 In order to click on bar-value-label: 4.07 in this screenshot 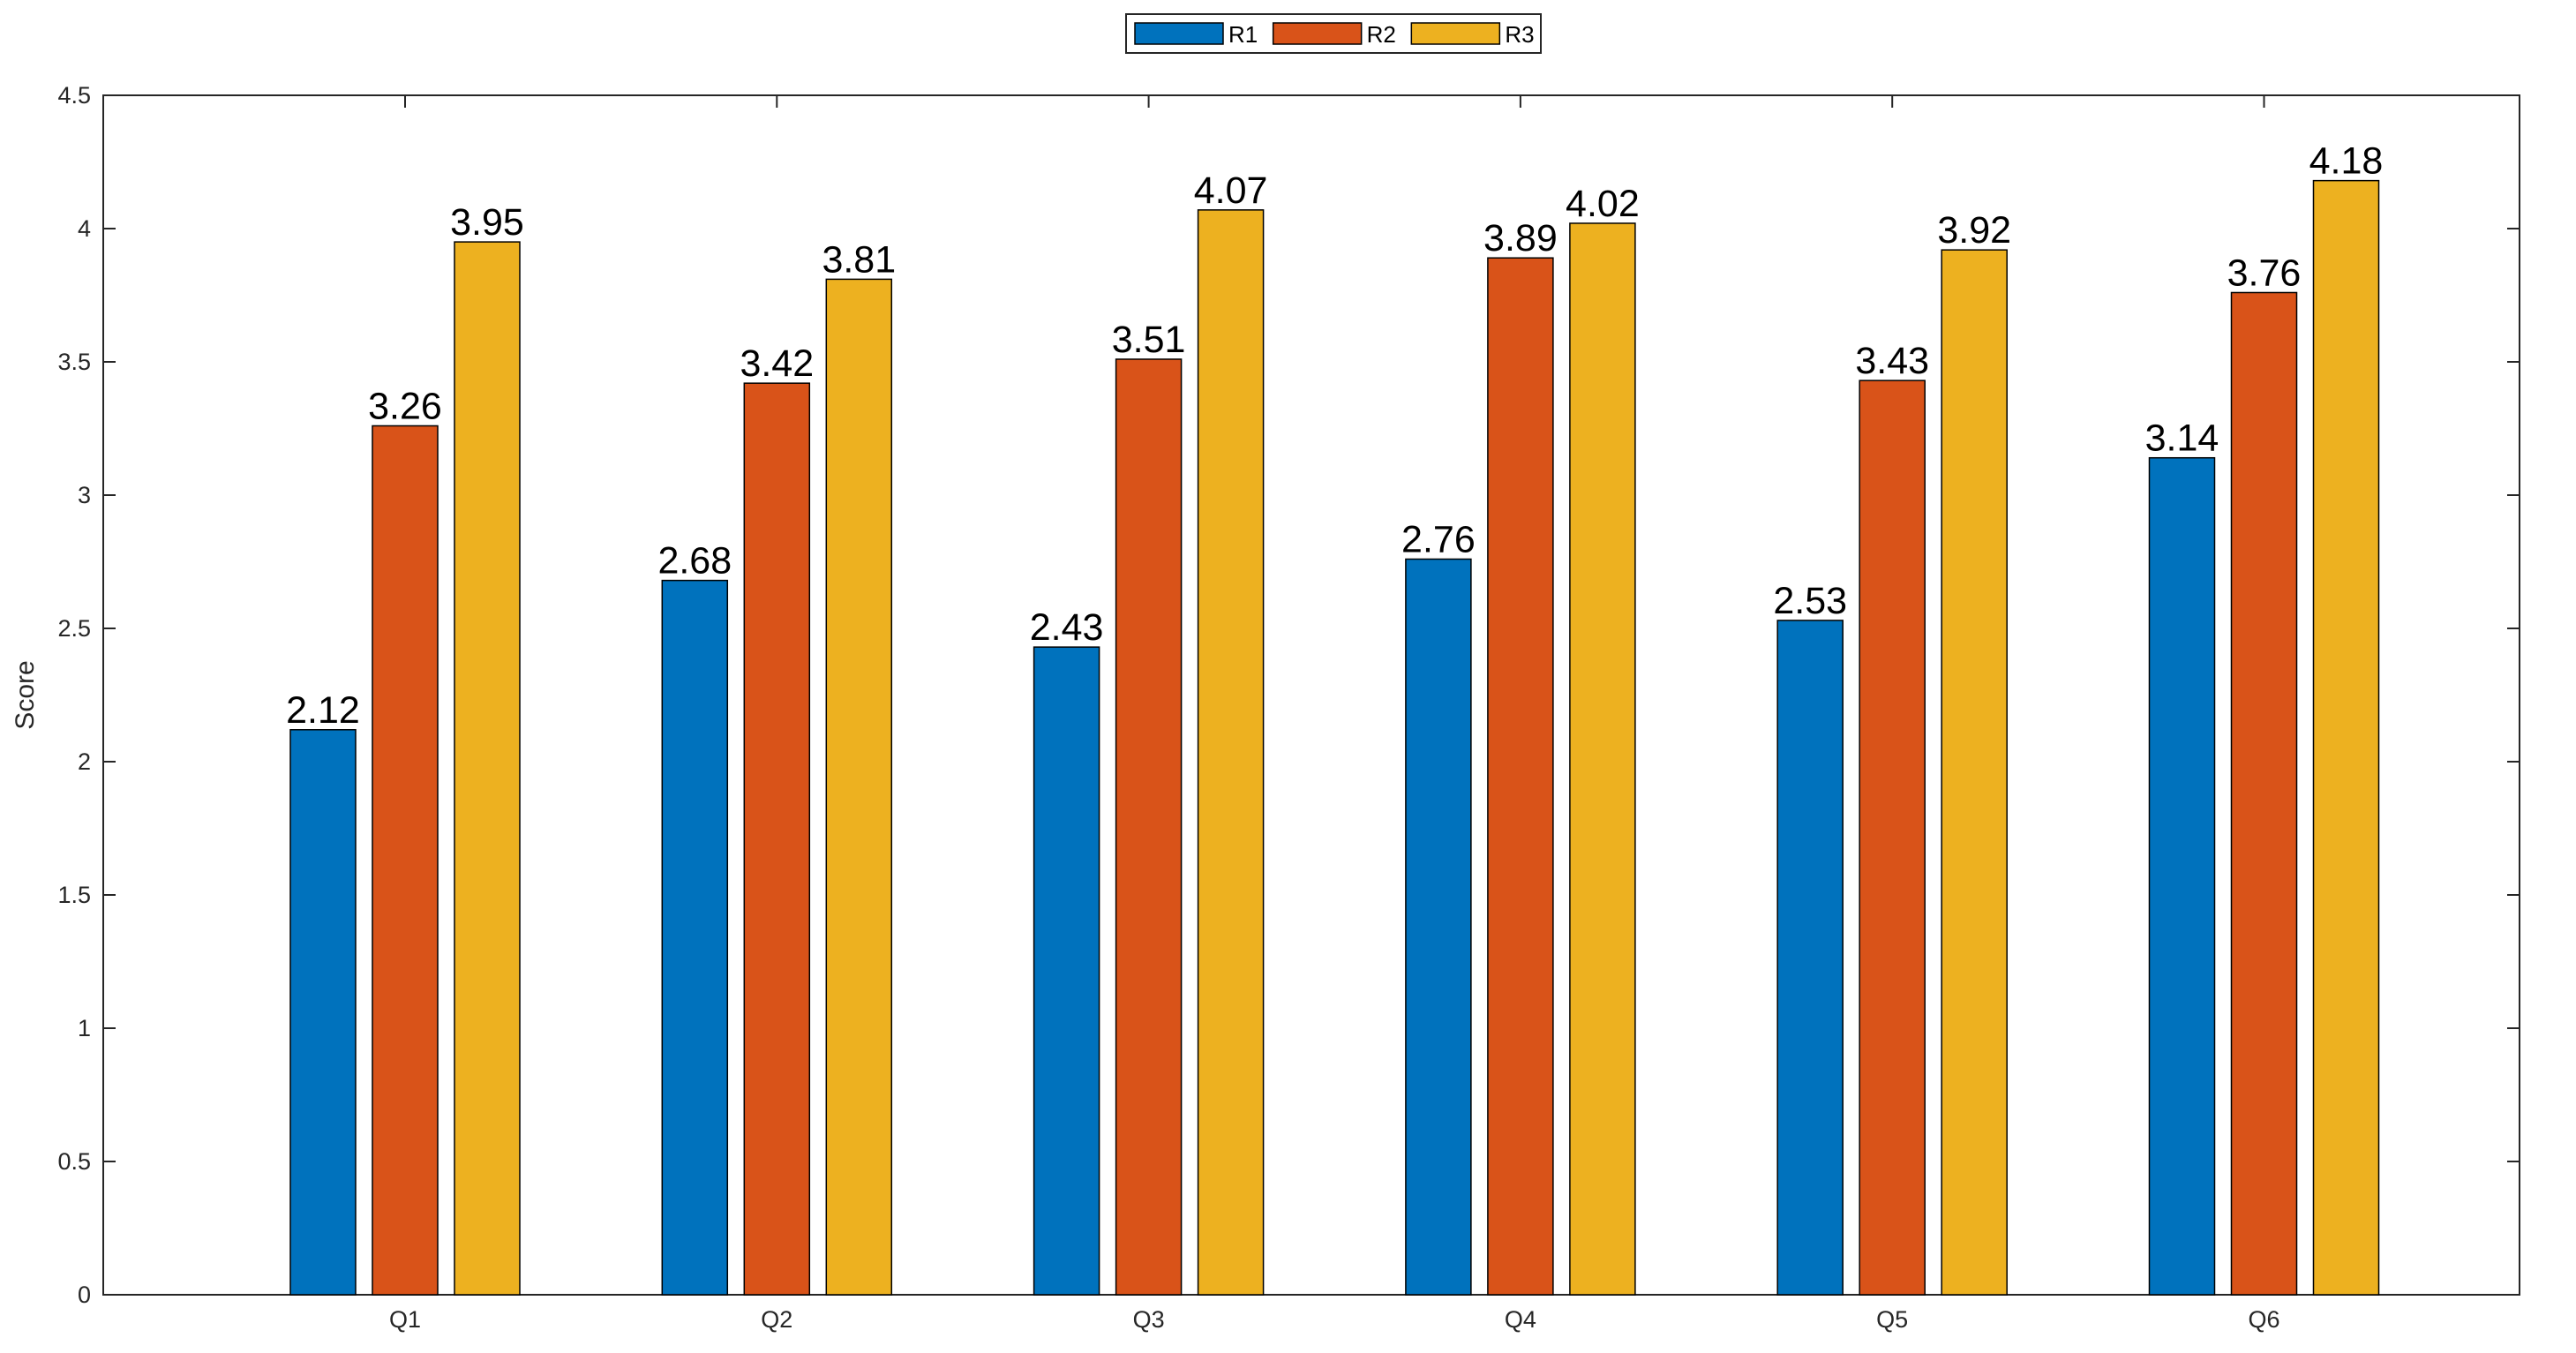, I will do `click(1231, 190)`.